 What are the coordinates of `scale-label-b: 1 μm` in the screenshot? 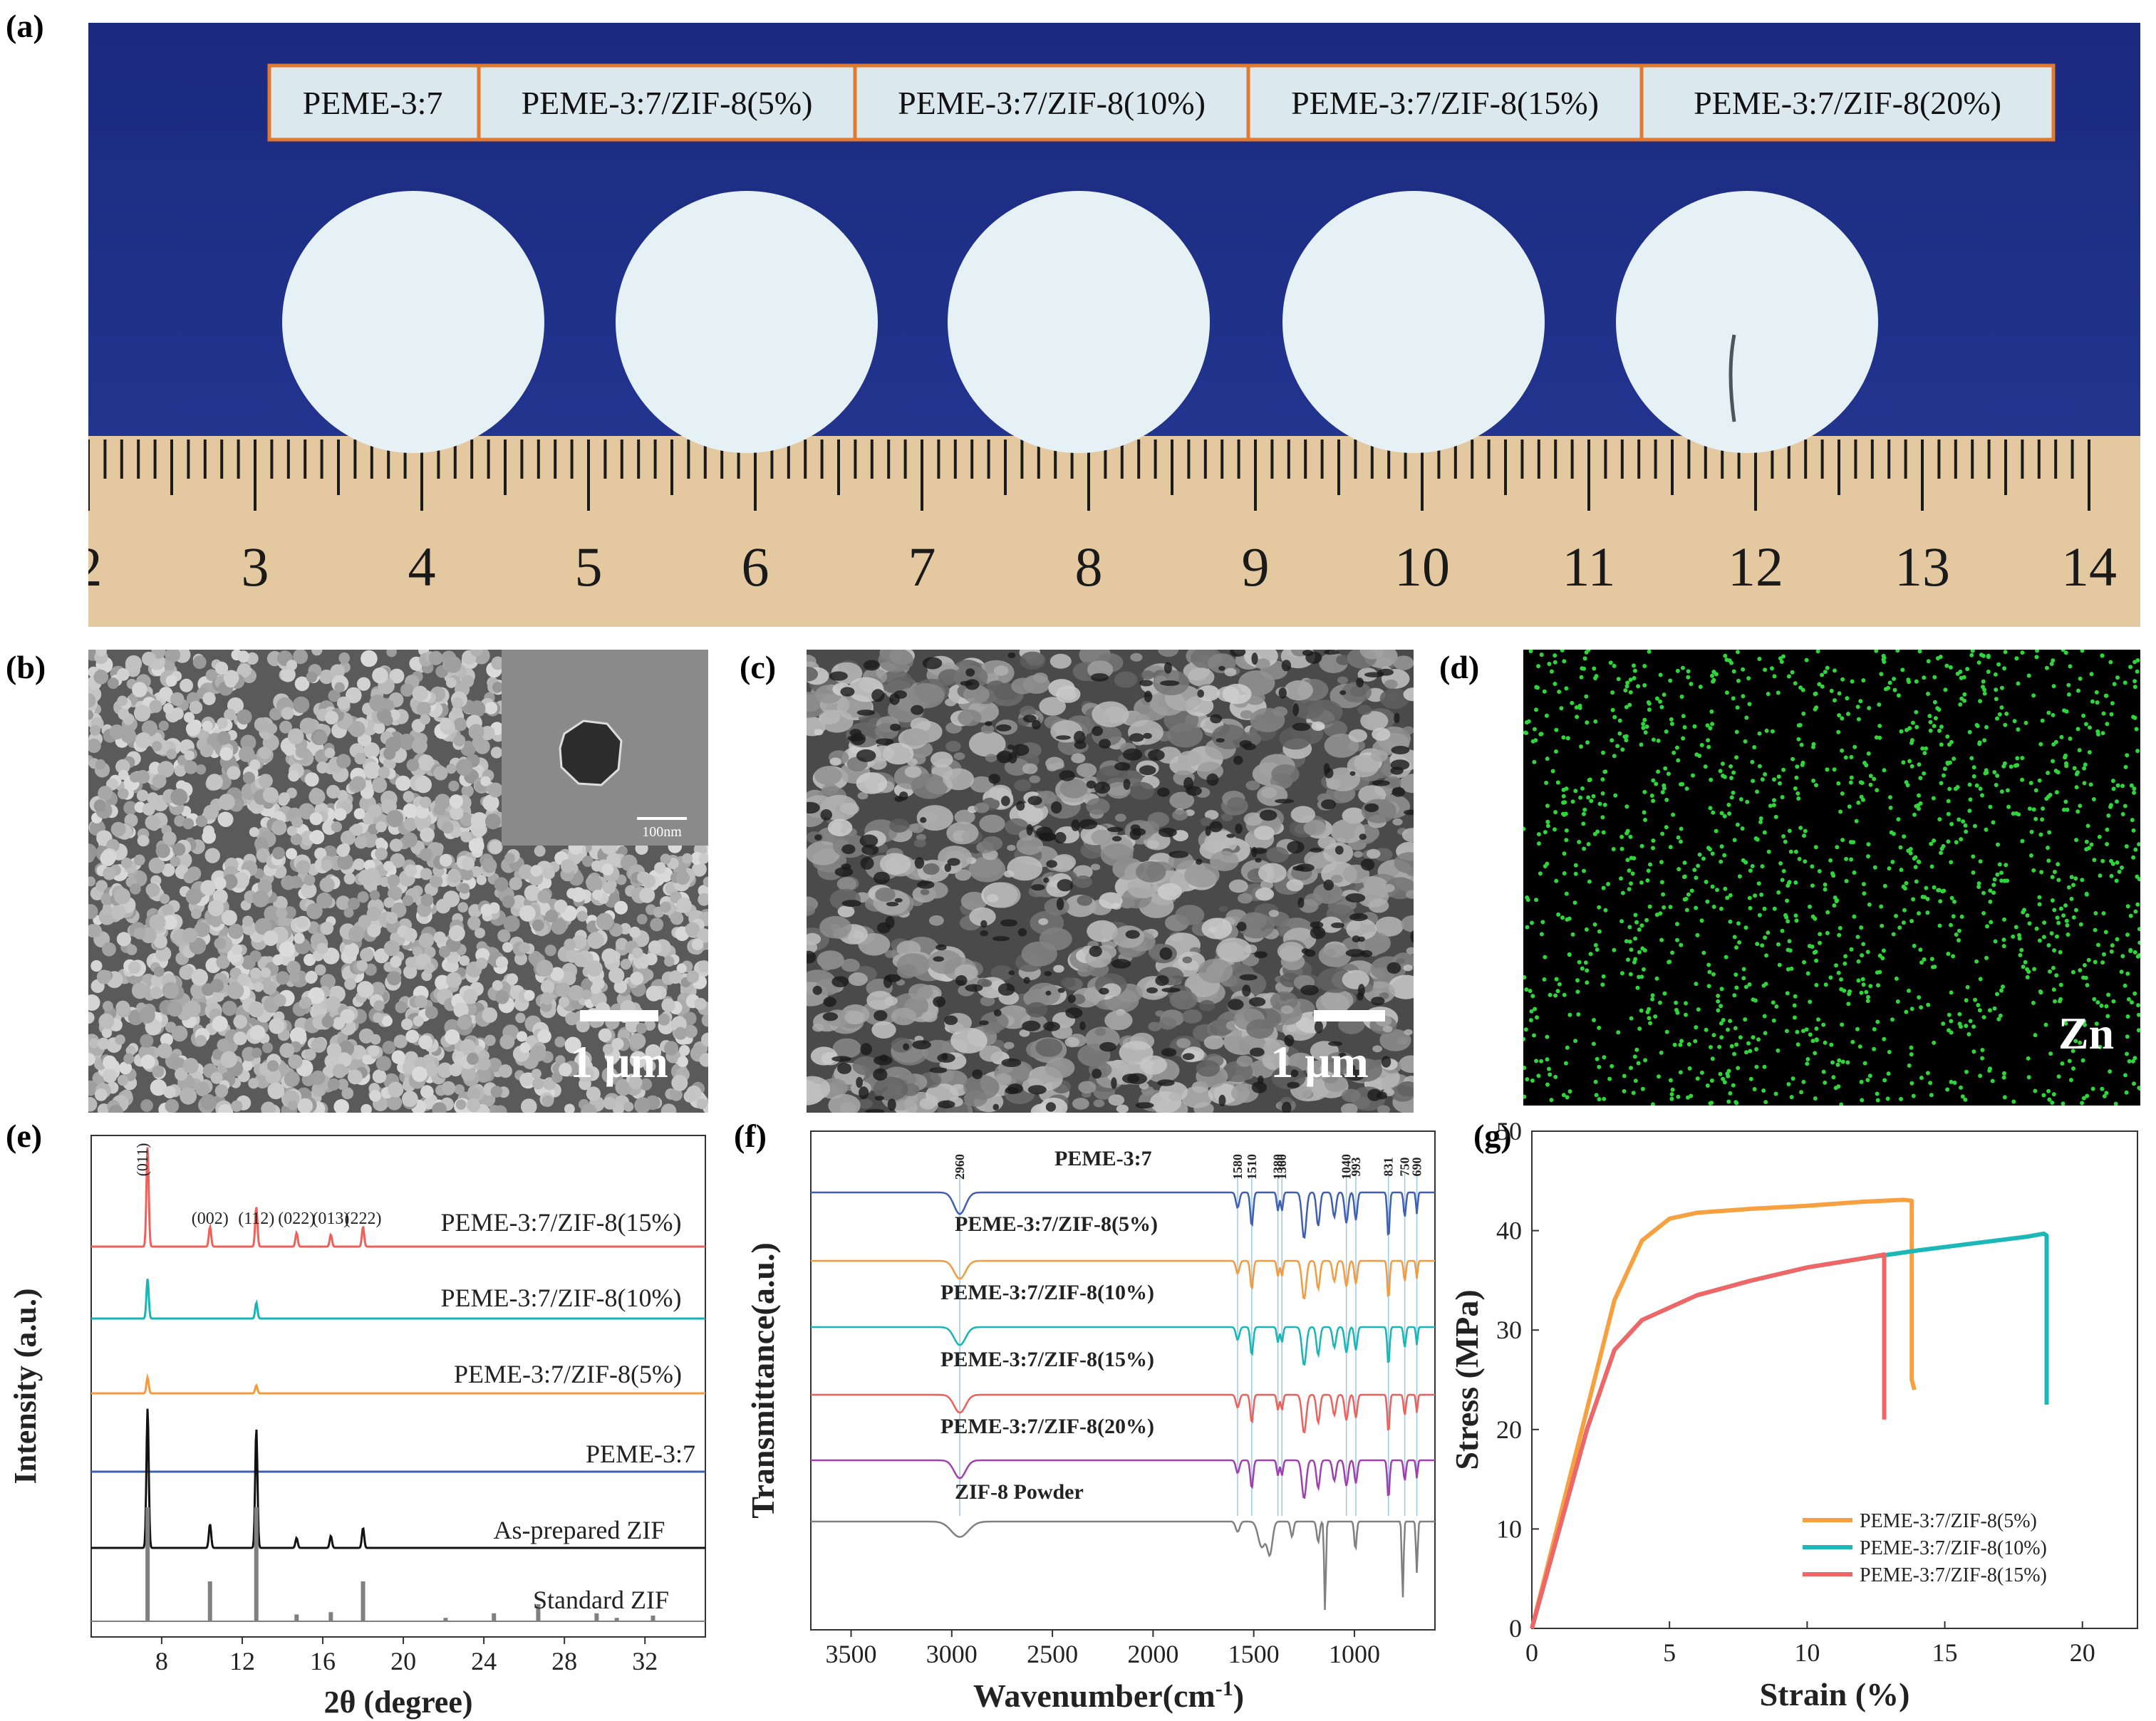 It's located at (619, 1061).